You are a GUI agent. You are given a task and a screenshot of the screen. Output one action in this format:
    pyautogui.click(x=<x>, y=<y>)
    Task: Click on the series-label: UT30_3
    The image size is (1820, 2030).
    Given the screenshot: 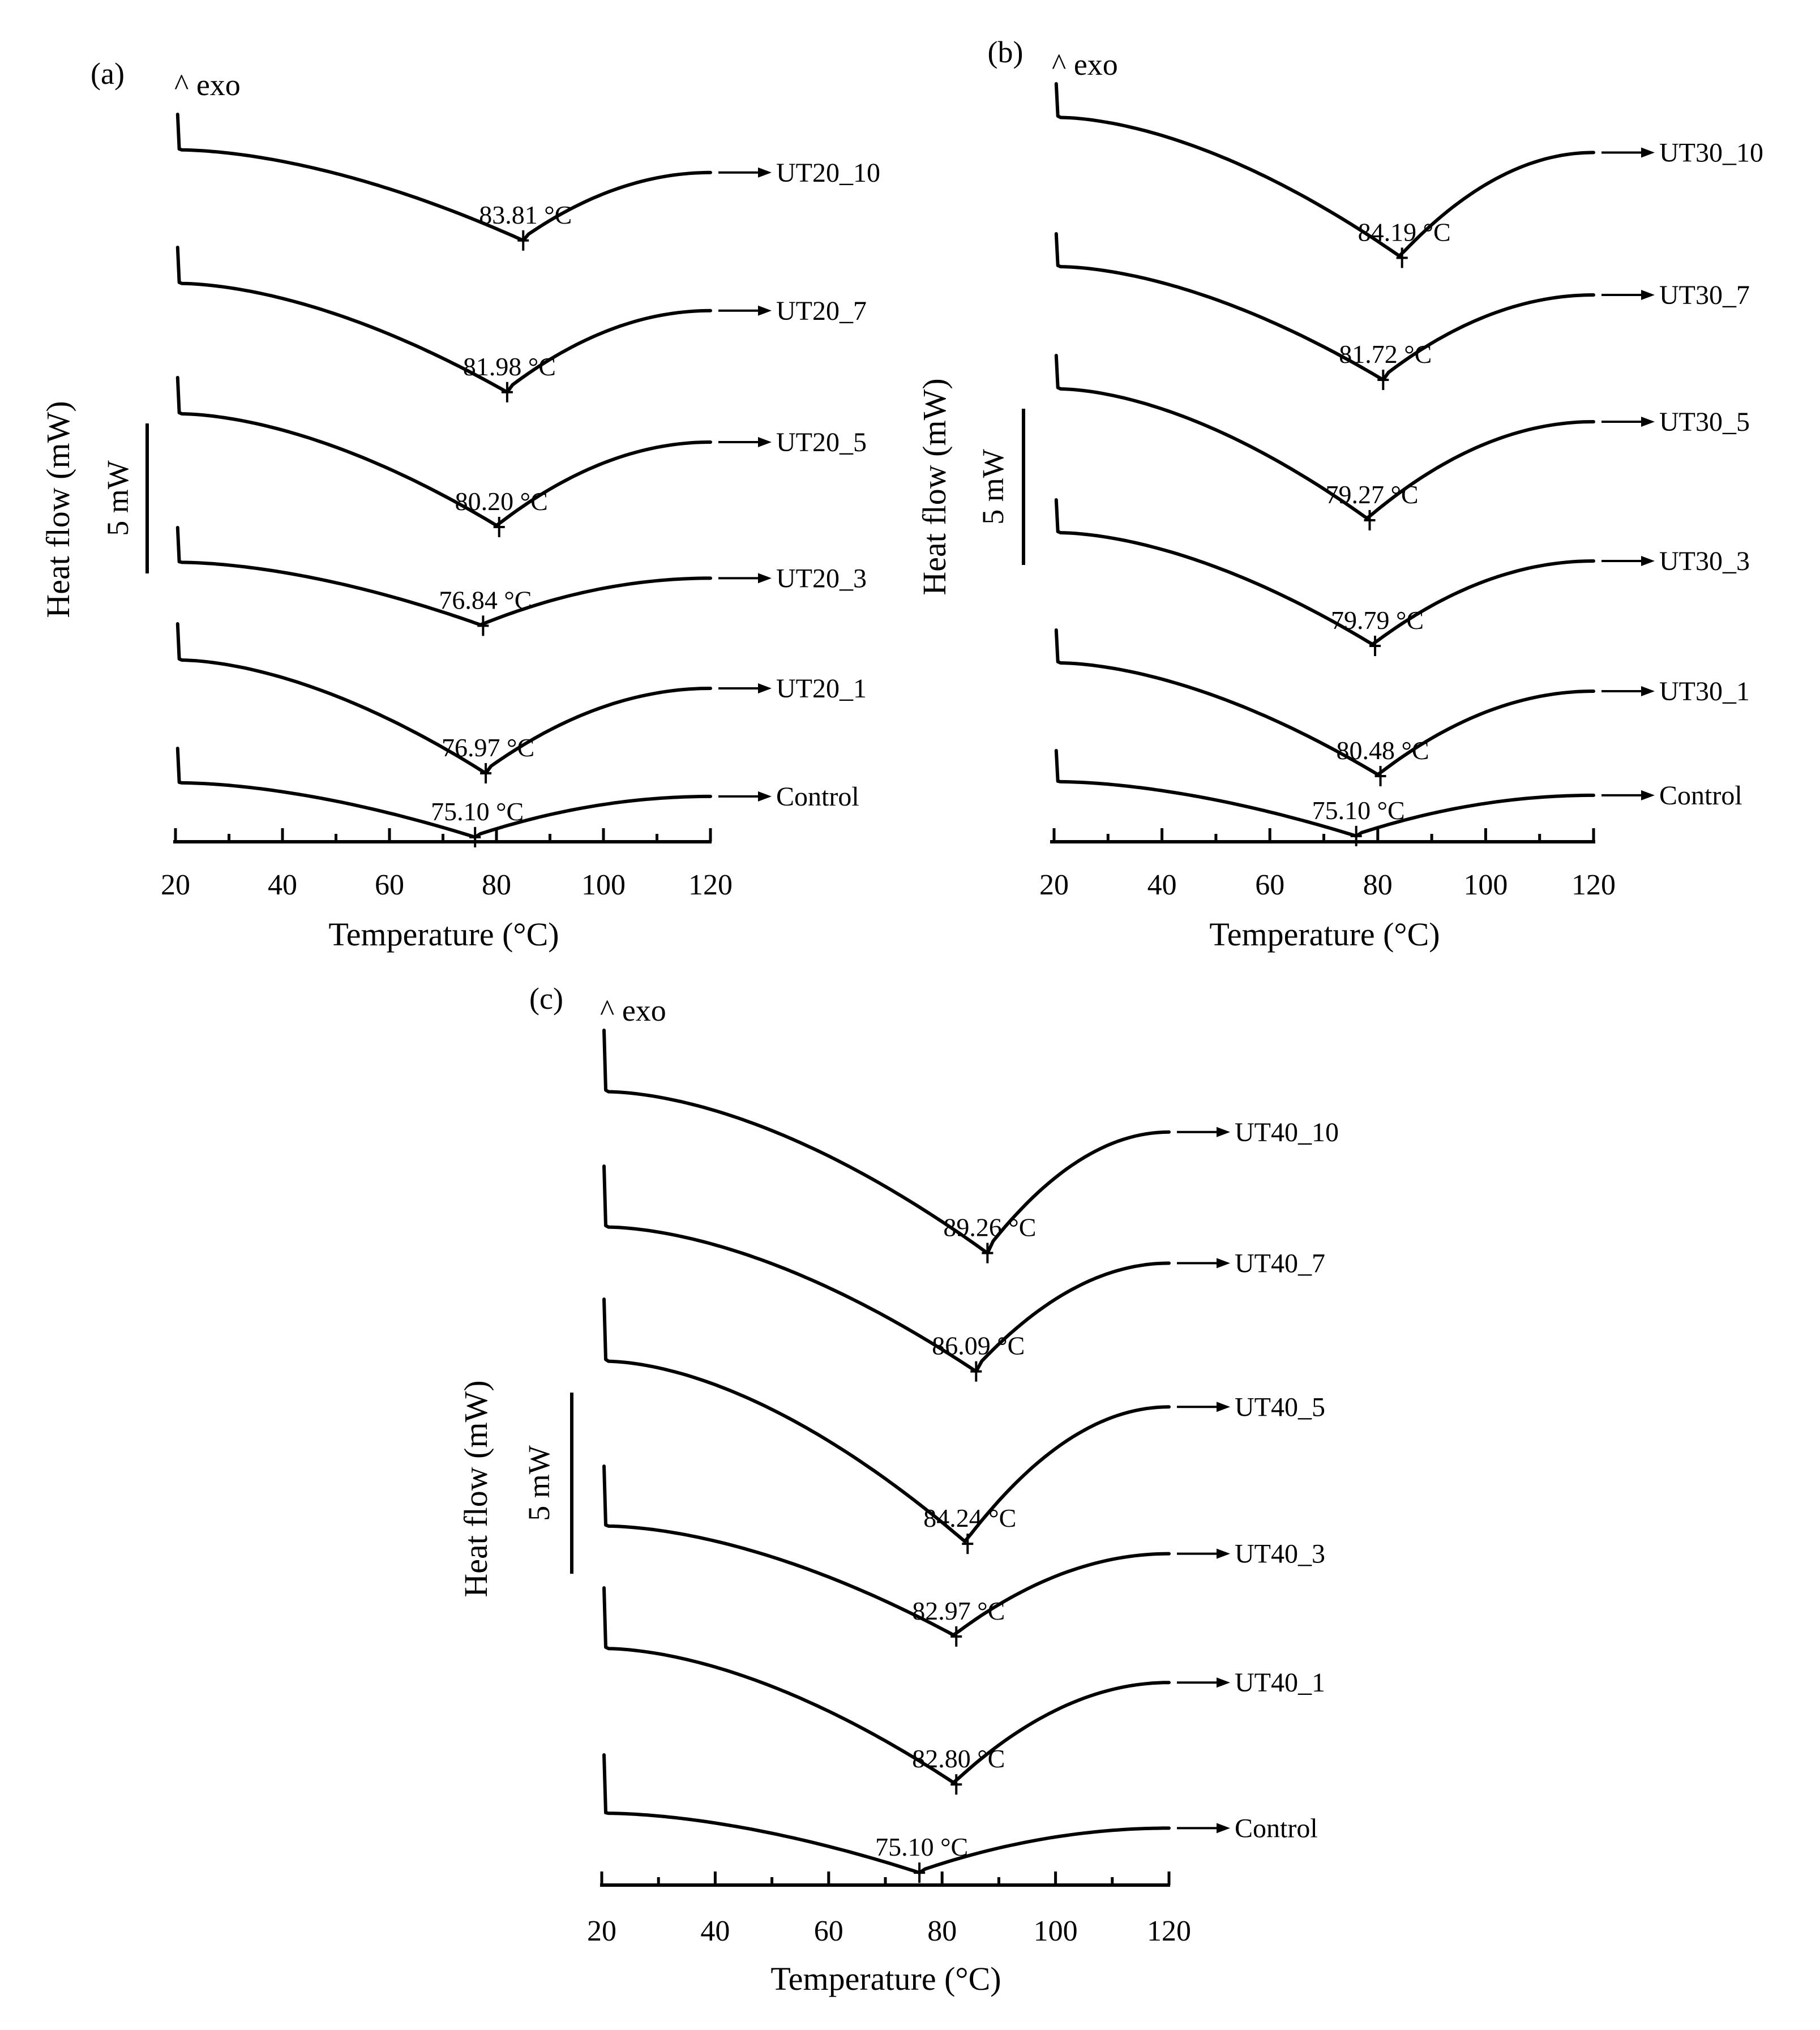 What is the action you would take?
    pyautogui.click(x=1704, y=561)
    